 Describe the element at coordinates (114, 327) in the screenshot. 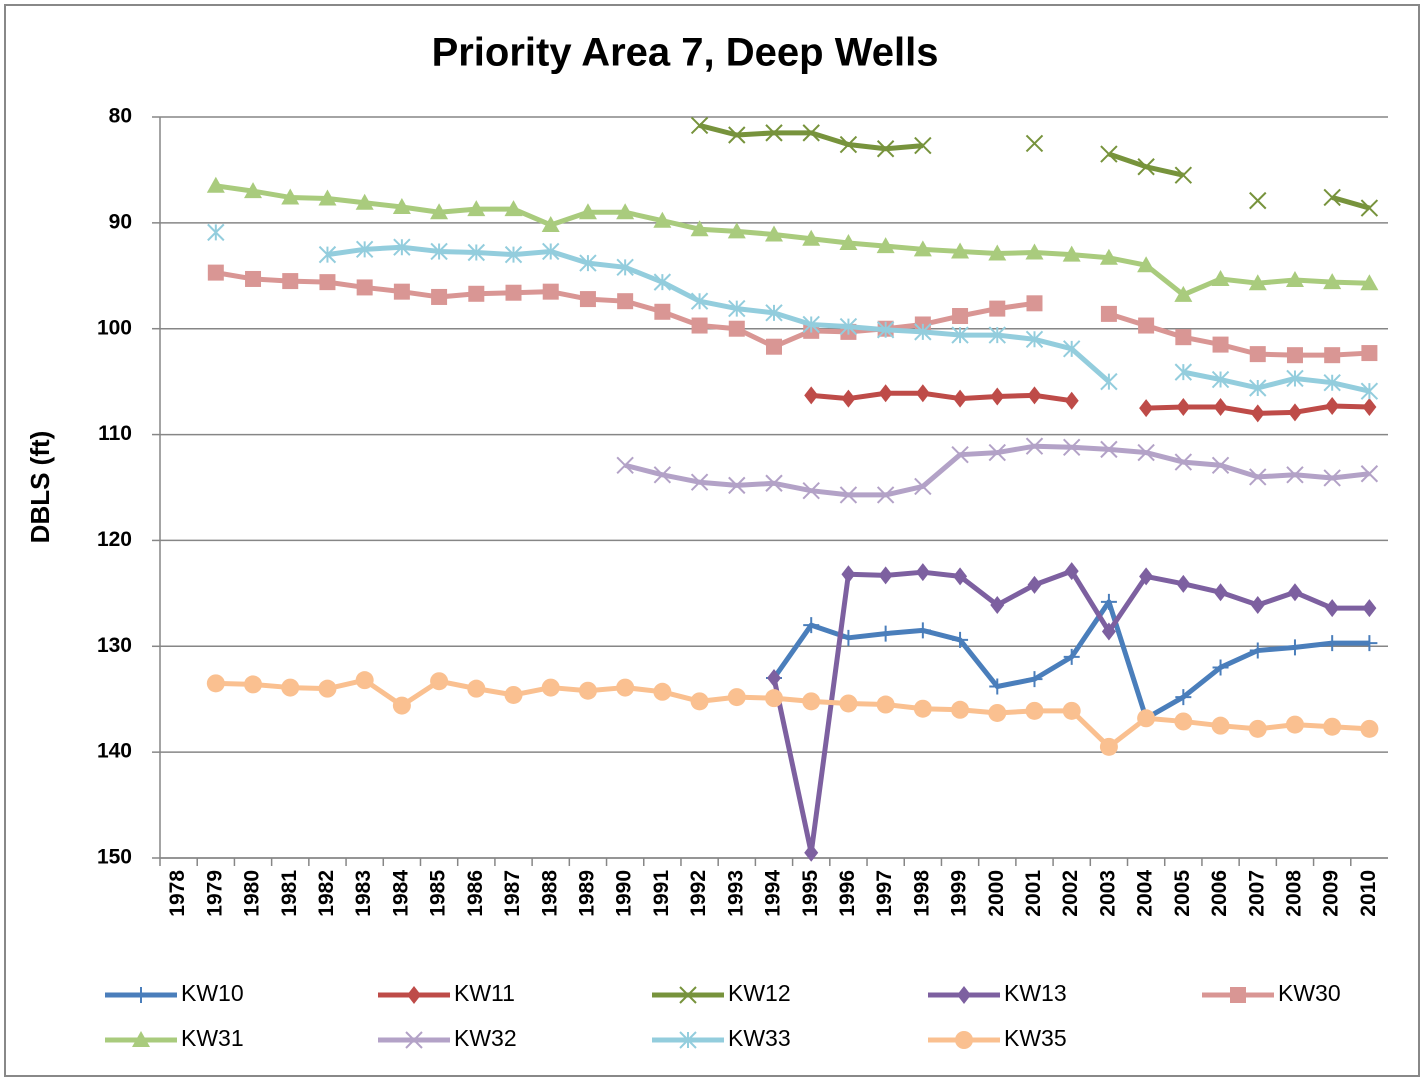

I see `y-tick-label: 100` at that location.